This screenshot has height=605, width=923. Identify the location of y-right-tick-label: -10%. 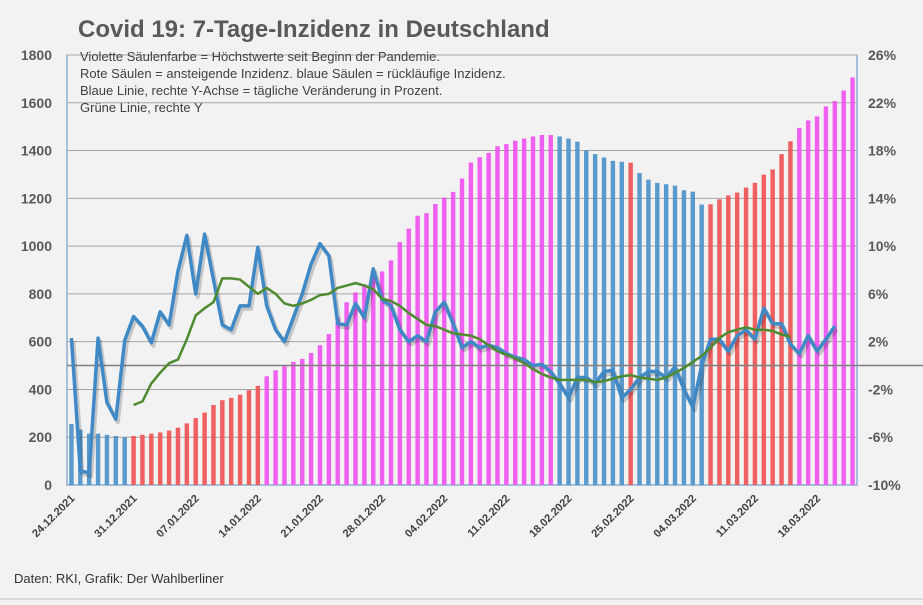
(884, 485).